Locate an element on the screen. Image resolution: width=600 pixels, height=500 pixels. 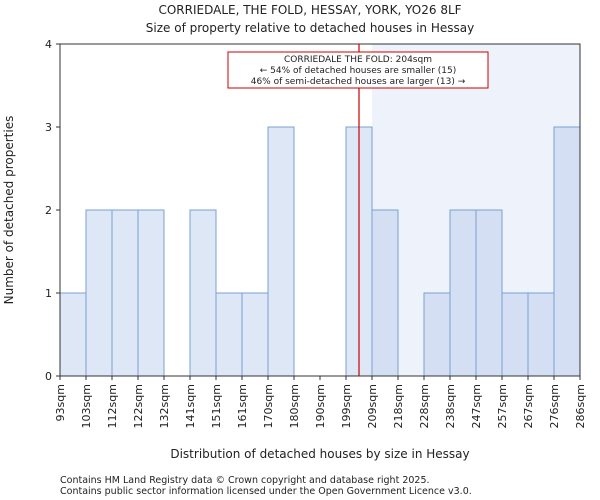
y-axis-label: Number of detached properties is located at coordinates (9, 210).